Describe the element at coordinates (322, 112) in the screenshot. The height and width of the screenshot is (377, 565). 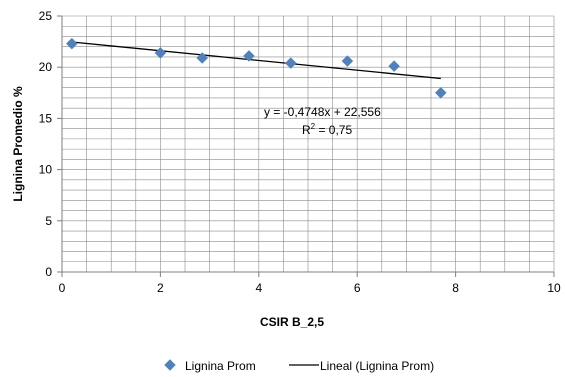
I see `trendline-equation: y = -0,4748x + 22,556` at that location.